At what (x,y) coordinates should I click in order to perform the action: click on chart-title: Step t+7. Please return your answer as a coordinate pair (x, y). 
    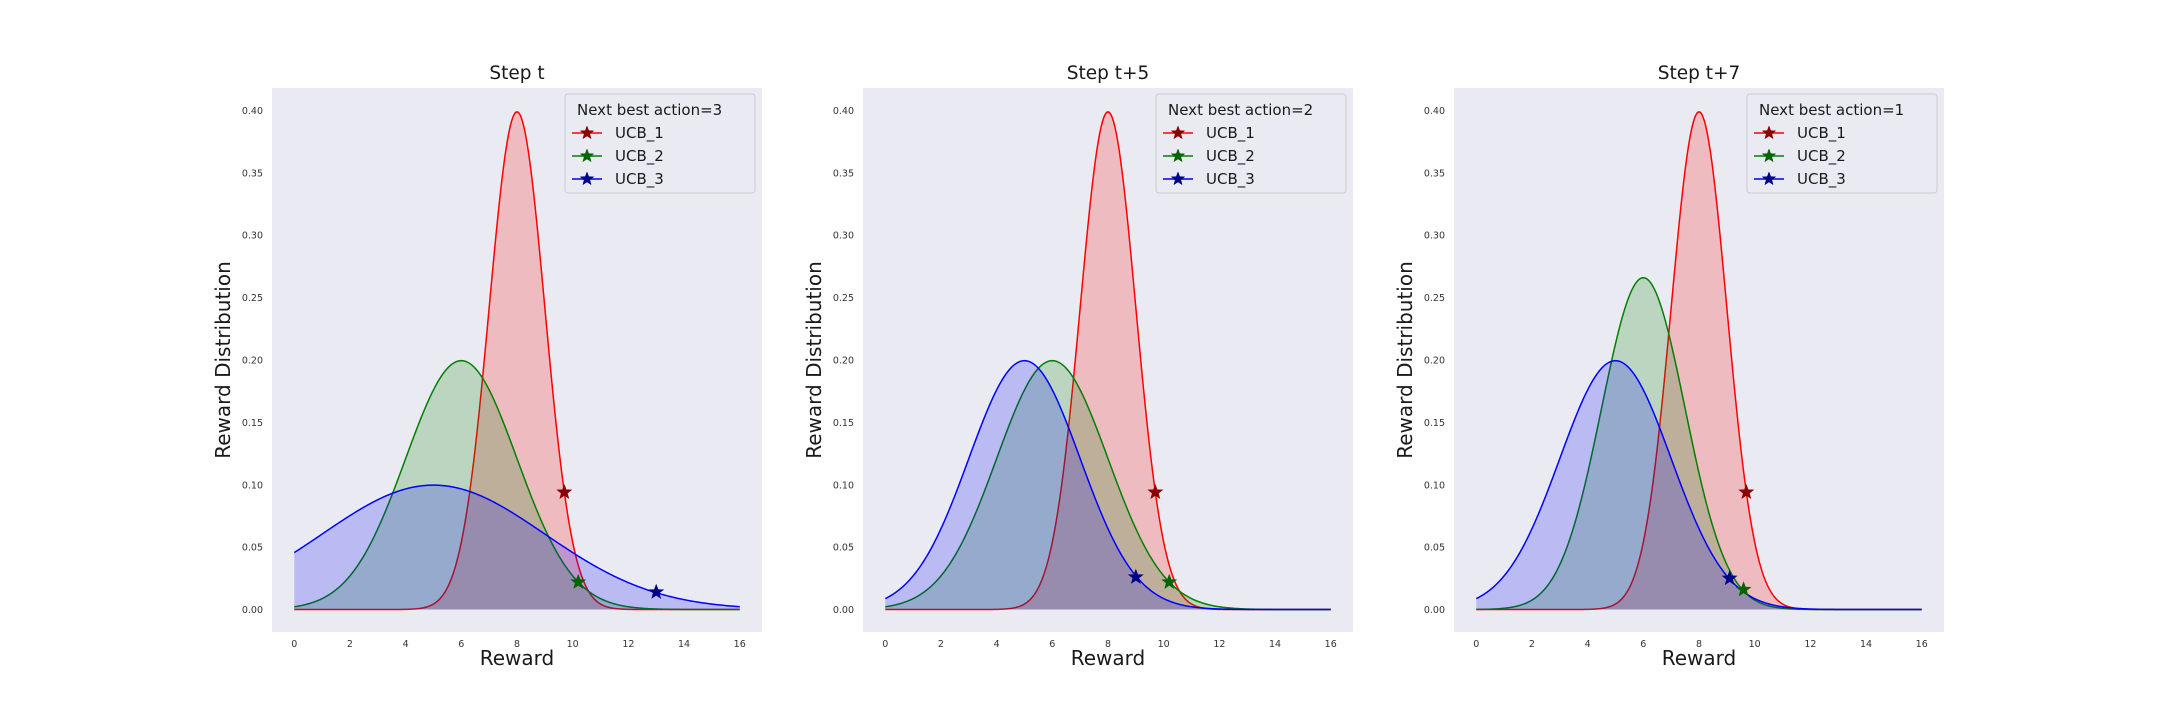
    Looking at the image, I should click on (1699, 73).